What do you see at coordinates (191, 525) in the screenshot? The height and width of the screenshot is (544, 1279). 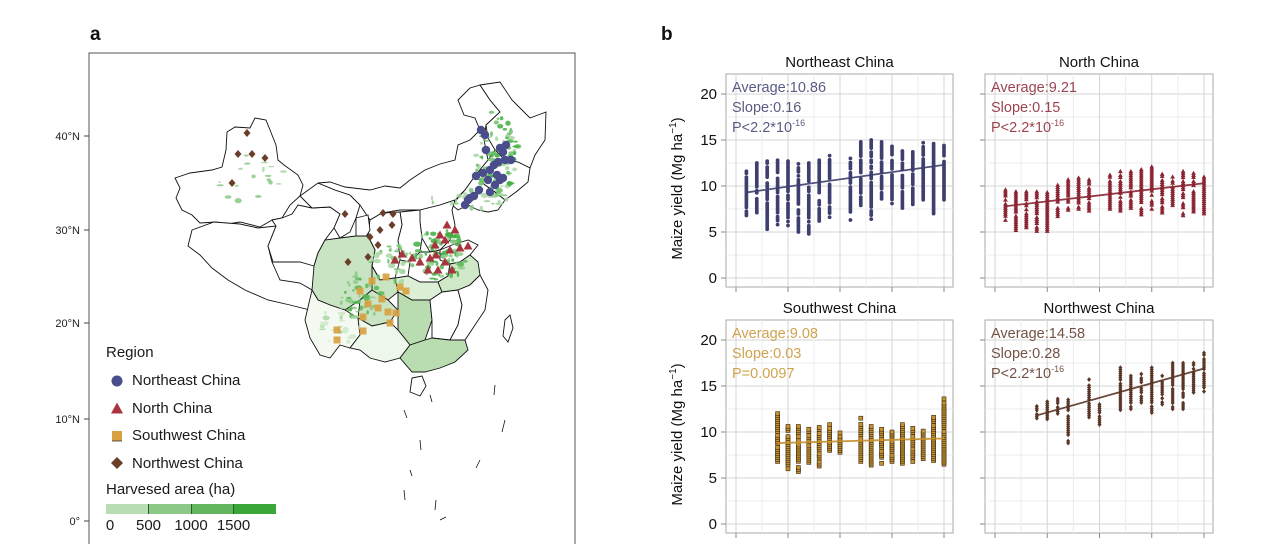 I see `colorbar-label: 1000` at bounding box center [191, 525].